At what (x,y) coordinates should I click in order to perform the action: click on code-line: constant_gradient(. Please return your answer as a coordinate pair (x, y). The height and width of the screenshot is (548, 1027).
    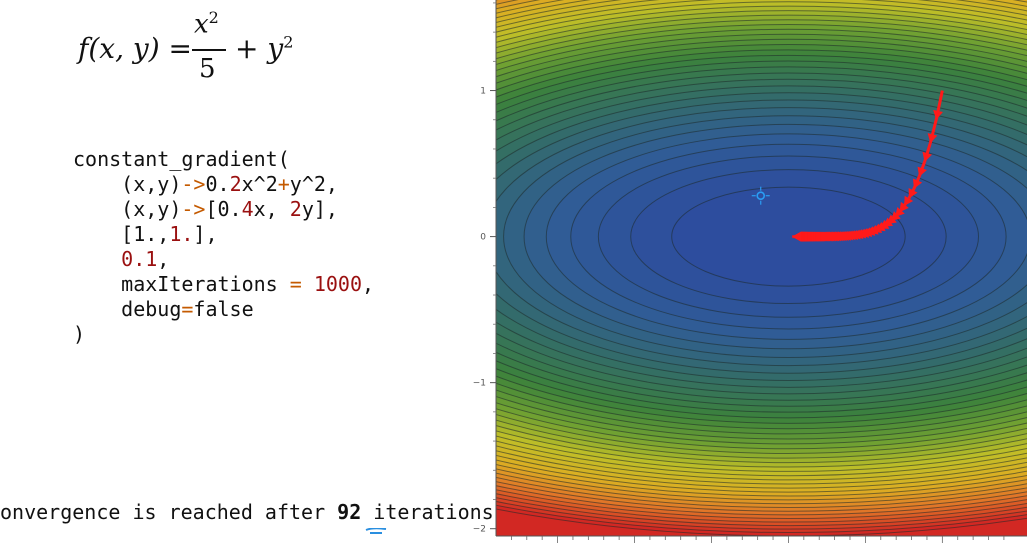
    Looking at the image, I should click on (223, 159).